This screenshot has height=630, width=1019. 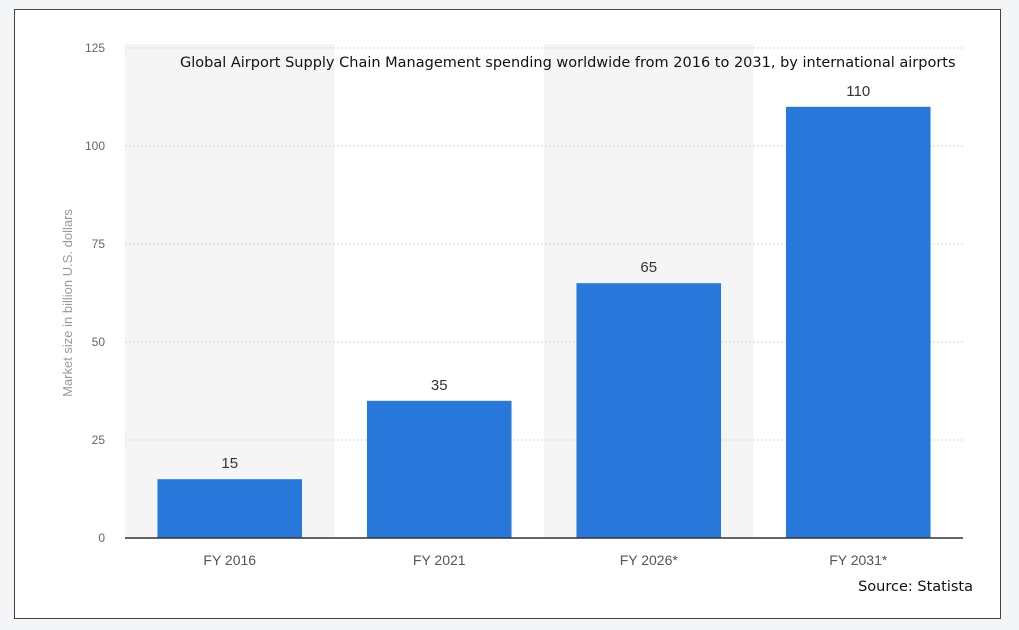 I want to click on data-label: 110, so click(x=858, y=91).